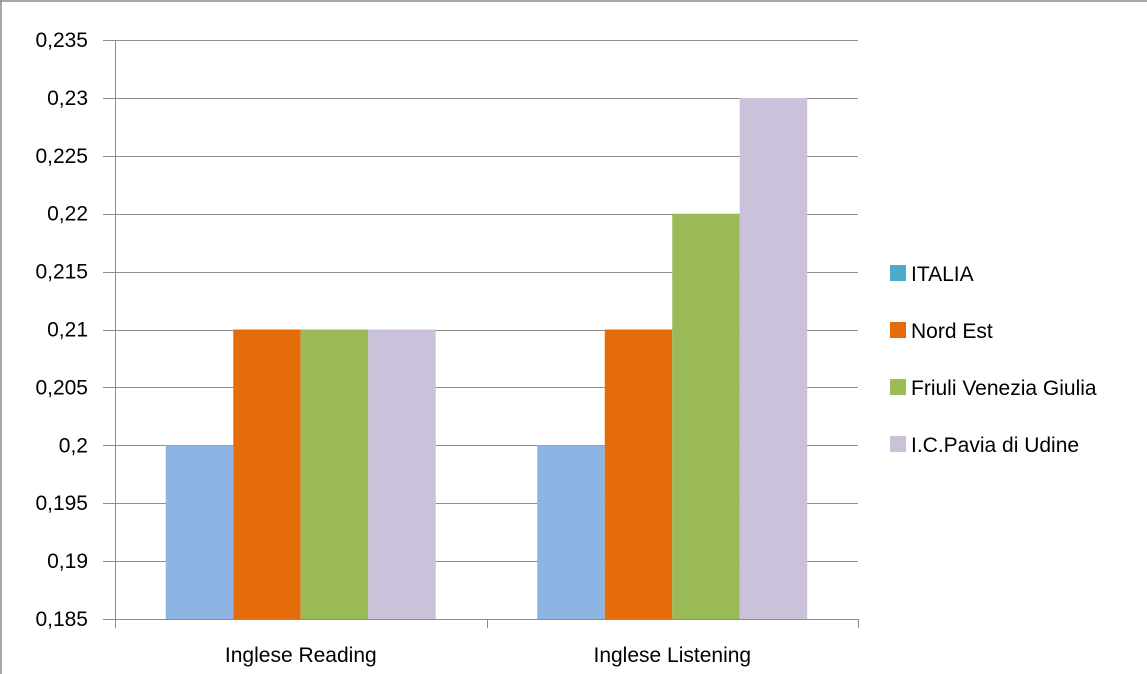 The width and height of the screenshot is (1147, 674). I want to click on y-tick-label: 0,185, so click(61, 619).